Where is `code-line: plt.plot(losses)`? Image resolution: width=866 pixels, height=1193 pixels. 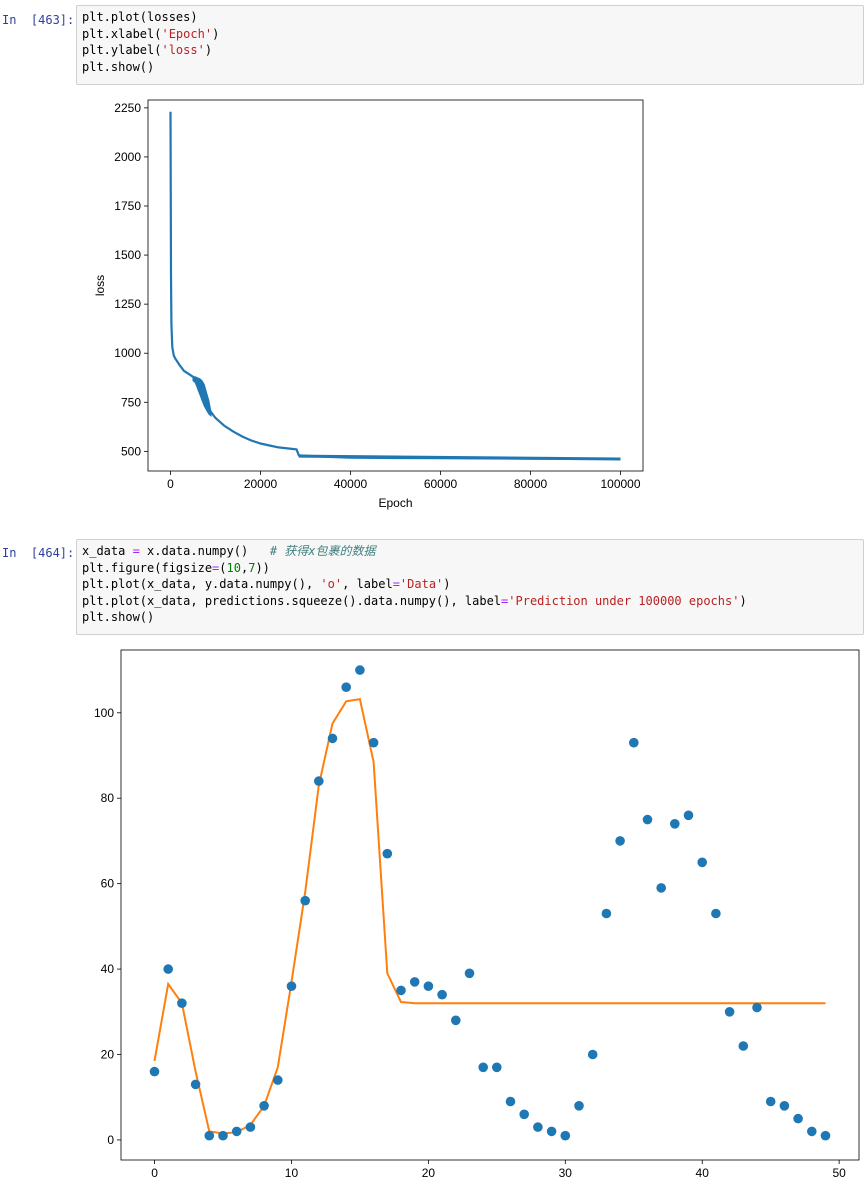 code-line: plt.plot(losses) is located at coordinates (470, 17).